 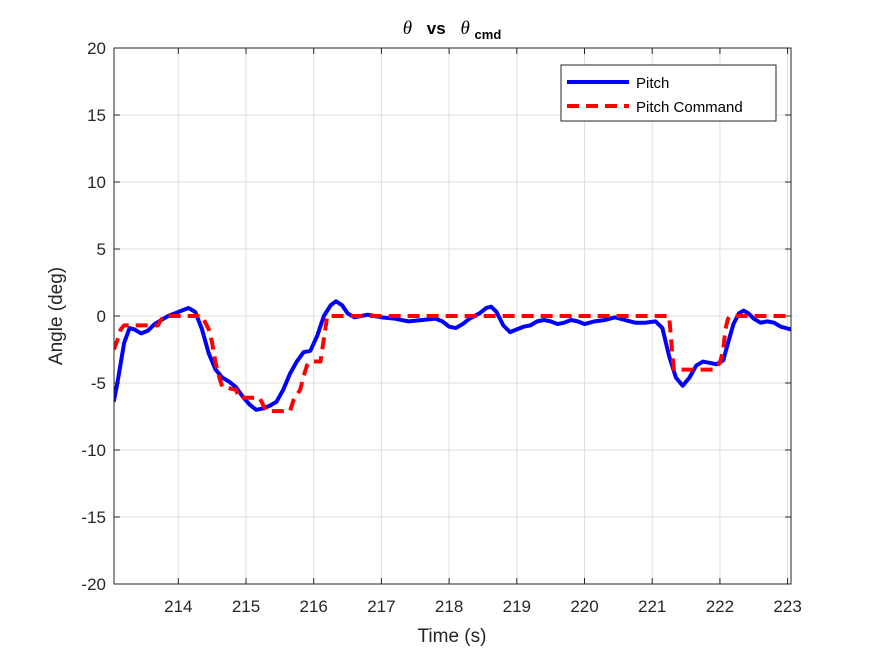 What do you see at coordinates (488, 34) in the screenshot?
I see `title-subscript: cmd` at bounding box center [488, 34].